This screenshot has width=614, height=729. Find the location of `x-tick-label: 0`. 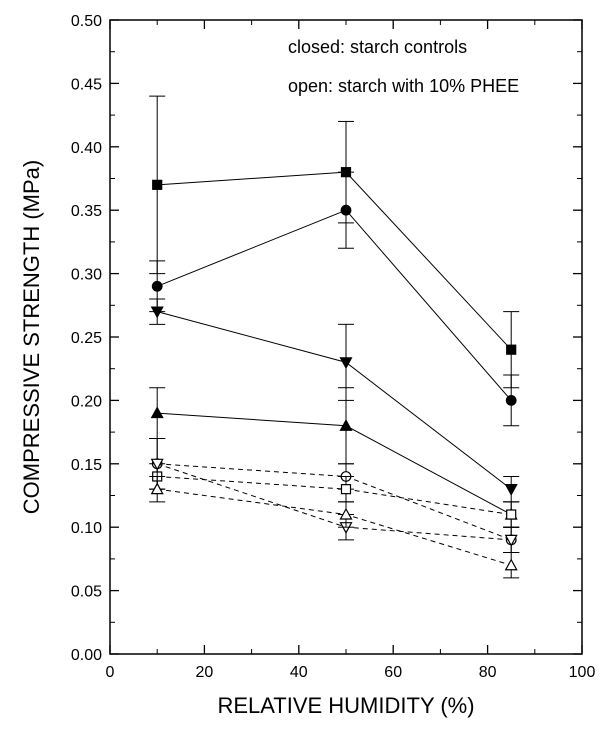

x-tick-label: 0 is located at coordinates (110, 672).